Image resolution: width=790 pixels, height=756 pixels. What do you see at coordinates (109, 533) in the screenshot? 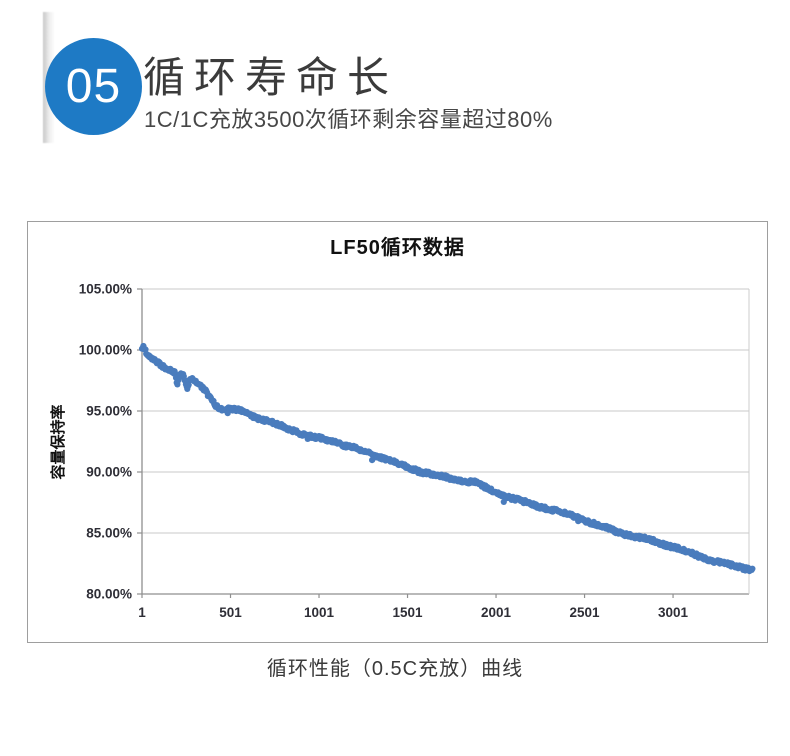
I see `y-tick-label: 85.00%` at bounding box center [109, 533].